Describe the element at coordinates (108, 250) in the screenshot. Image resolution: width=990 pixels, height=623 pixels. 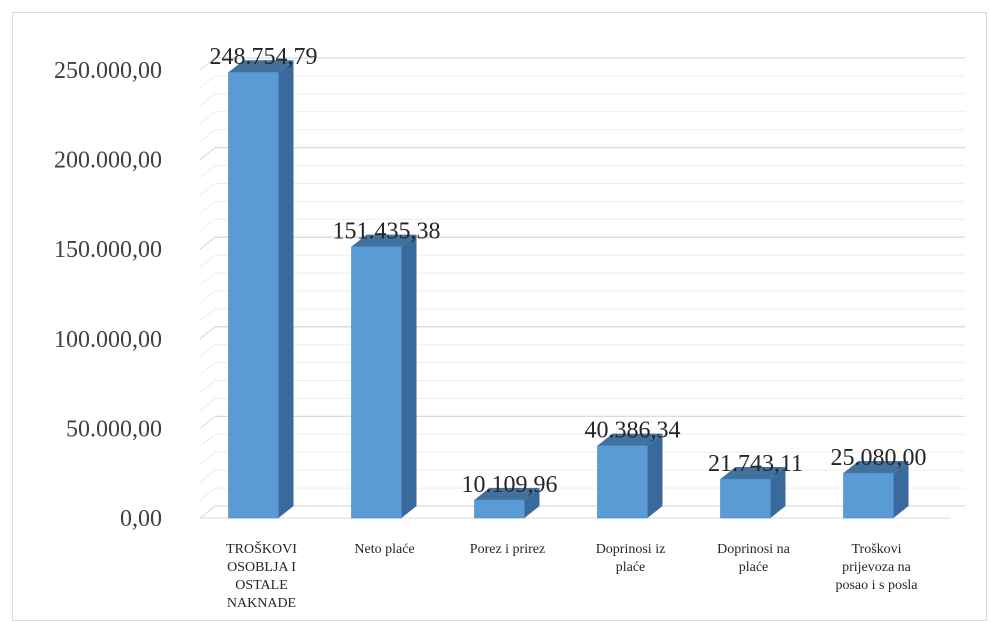
I see `y-tick-label: 150.000,00` at that location.